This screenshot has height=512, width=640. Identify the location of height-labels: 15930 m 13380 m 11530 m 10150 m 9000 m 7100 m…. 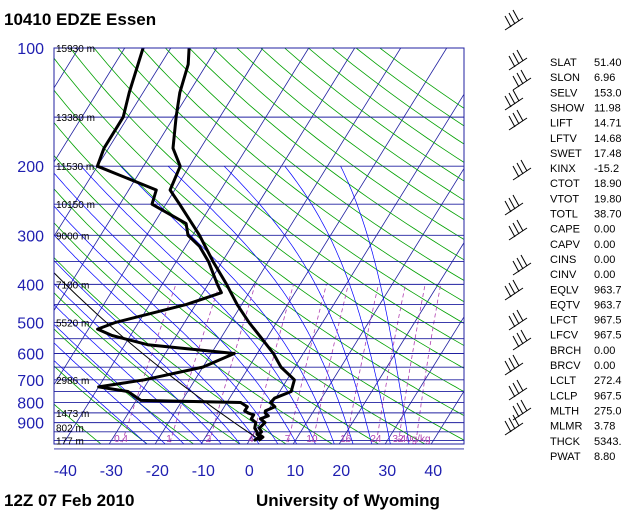
(75, 246).